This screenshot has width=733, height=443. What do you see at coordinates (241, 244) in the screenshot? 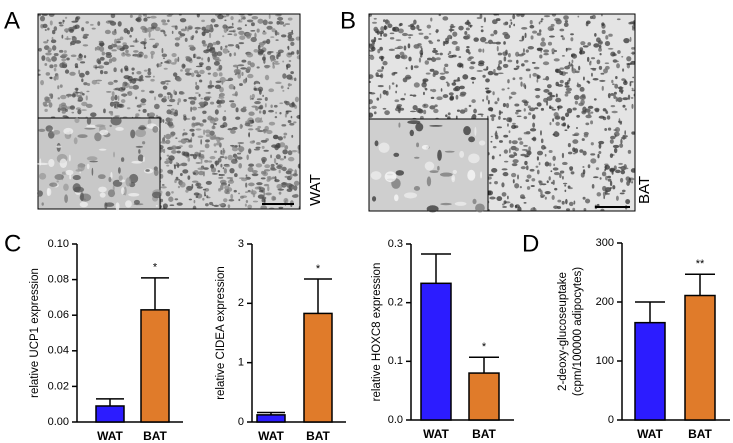
I see `y-tick-label: 3` at bounding box center [241, 244].